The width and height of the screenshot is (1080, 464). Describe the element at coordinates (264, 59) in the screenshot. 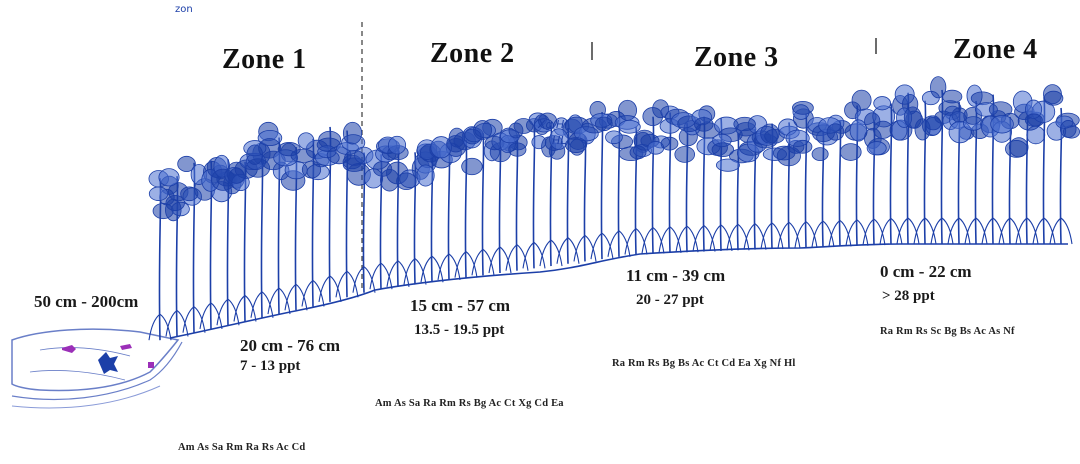

I see `zone-1-title: Zone 1` at that location.